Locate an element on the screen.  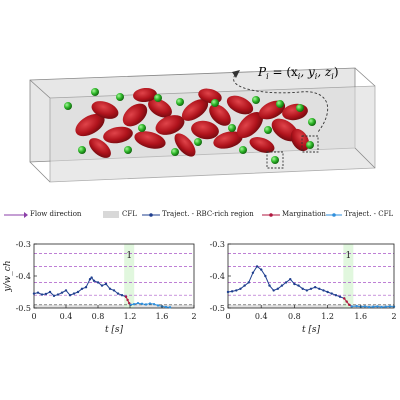
legend-cfl-traject-symbol is located at coordinates (334, 215).